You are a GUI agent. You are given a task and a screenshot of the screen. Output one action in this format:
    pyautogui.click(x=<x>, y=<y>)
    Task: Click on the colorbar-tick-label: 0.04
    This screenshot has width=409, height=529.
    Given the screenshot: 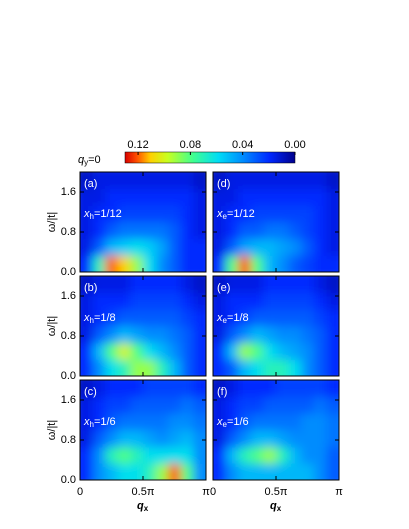 What is the action you would take?
    pyautogui.click(x=242, y=145)
    